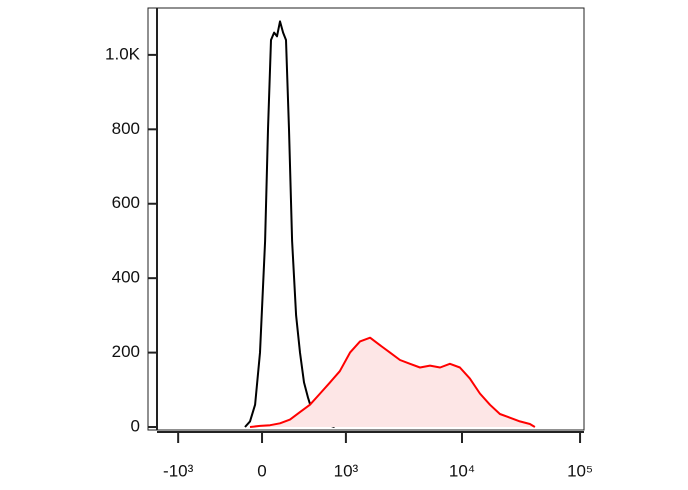  I want to click on area, so click(392, 382).